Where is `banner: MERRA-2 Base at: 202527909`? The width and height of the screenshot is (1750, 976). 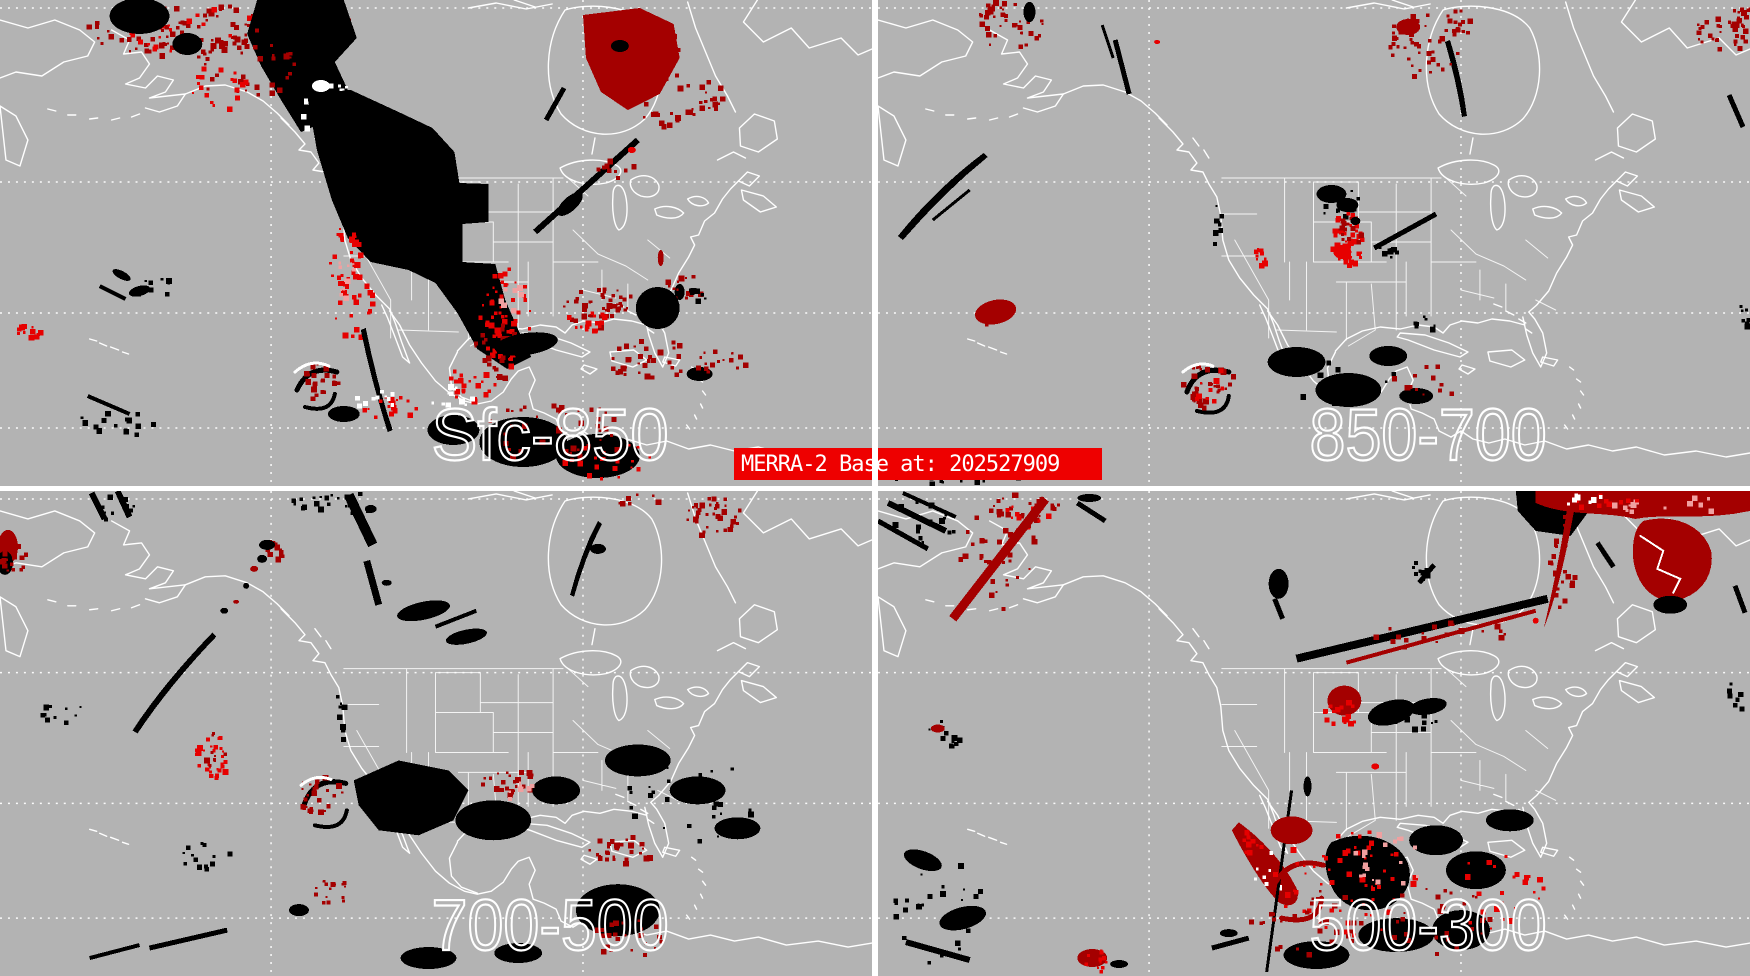
banner: MERRA-2 Base at: 202527909 is located at coordinates (918, 464).